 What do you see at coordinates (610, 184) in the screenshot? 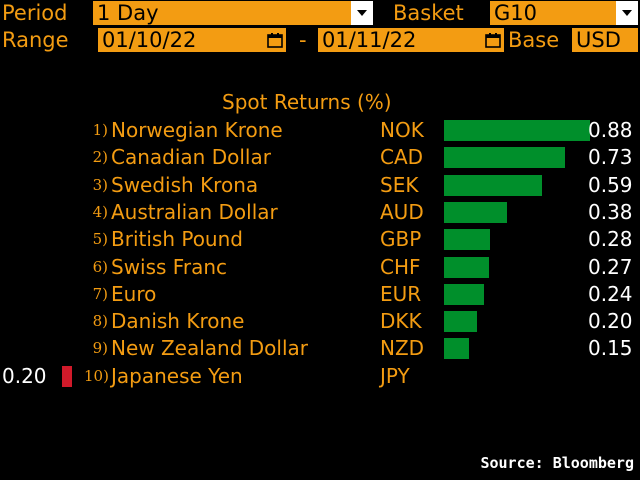
I see `value-label: 0.59` at bounding box center [610, 184].